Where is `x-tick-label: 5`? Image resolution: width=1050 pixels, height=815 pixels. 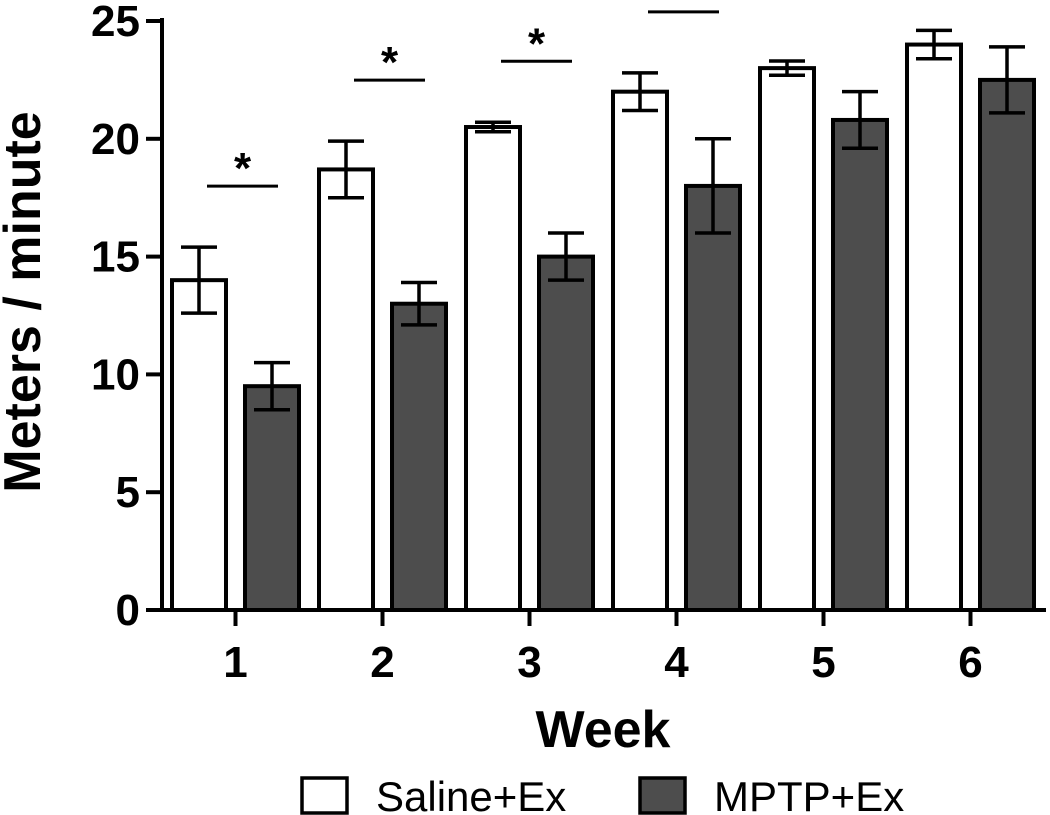
x-tick-label: 5 is located at coordinates (823, 662).